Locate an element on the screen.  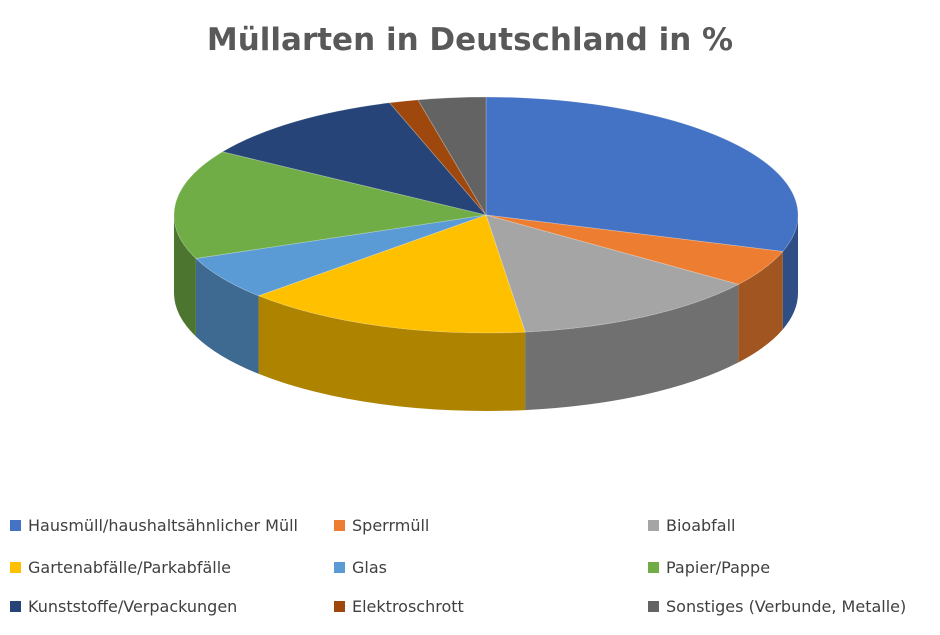
legend-item: Glas is located at coordinates (360, 567).